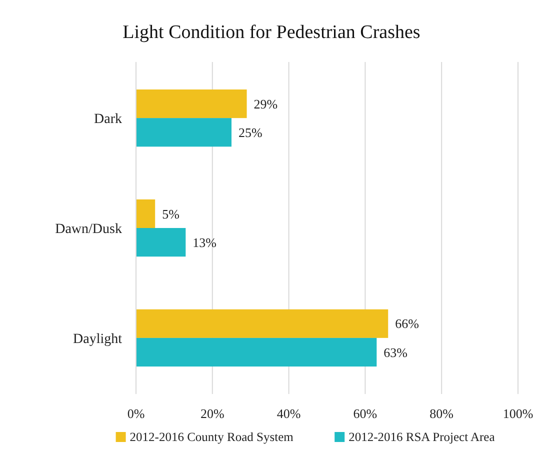  Describe the element at coordinates (266, 104) in the screenshot. I see `data-label: 29%` at that location.